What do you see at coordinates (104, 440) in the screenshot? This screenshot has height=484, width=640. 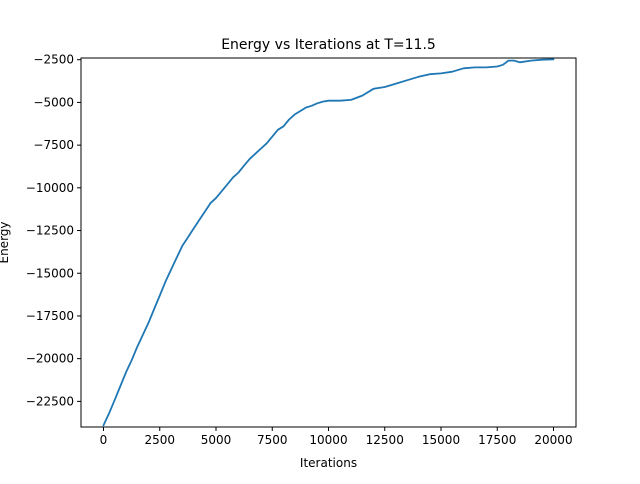 I see `x-tick-label: 0` at bounding box center [104, 440].